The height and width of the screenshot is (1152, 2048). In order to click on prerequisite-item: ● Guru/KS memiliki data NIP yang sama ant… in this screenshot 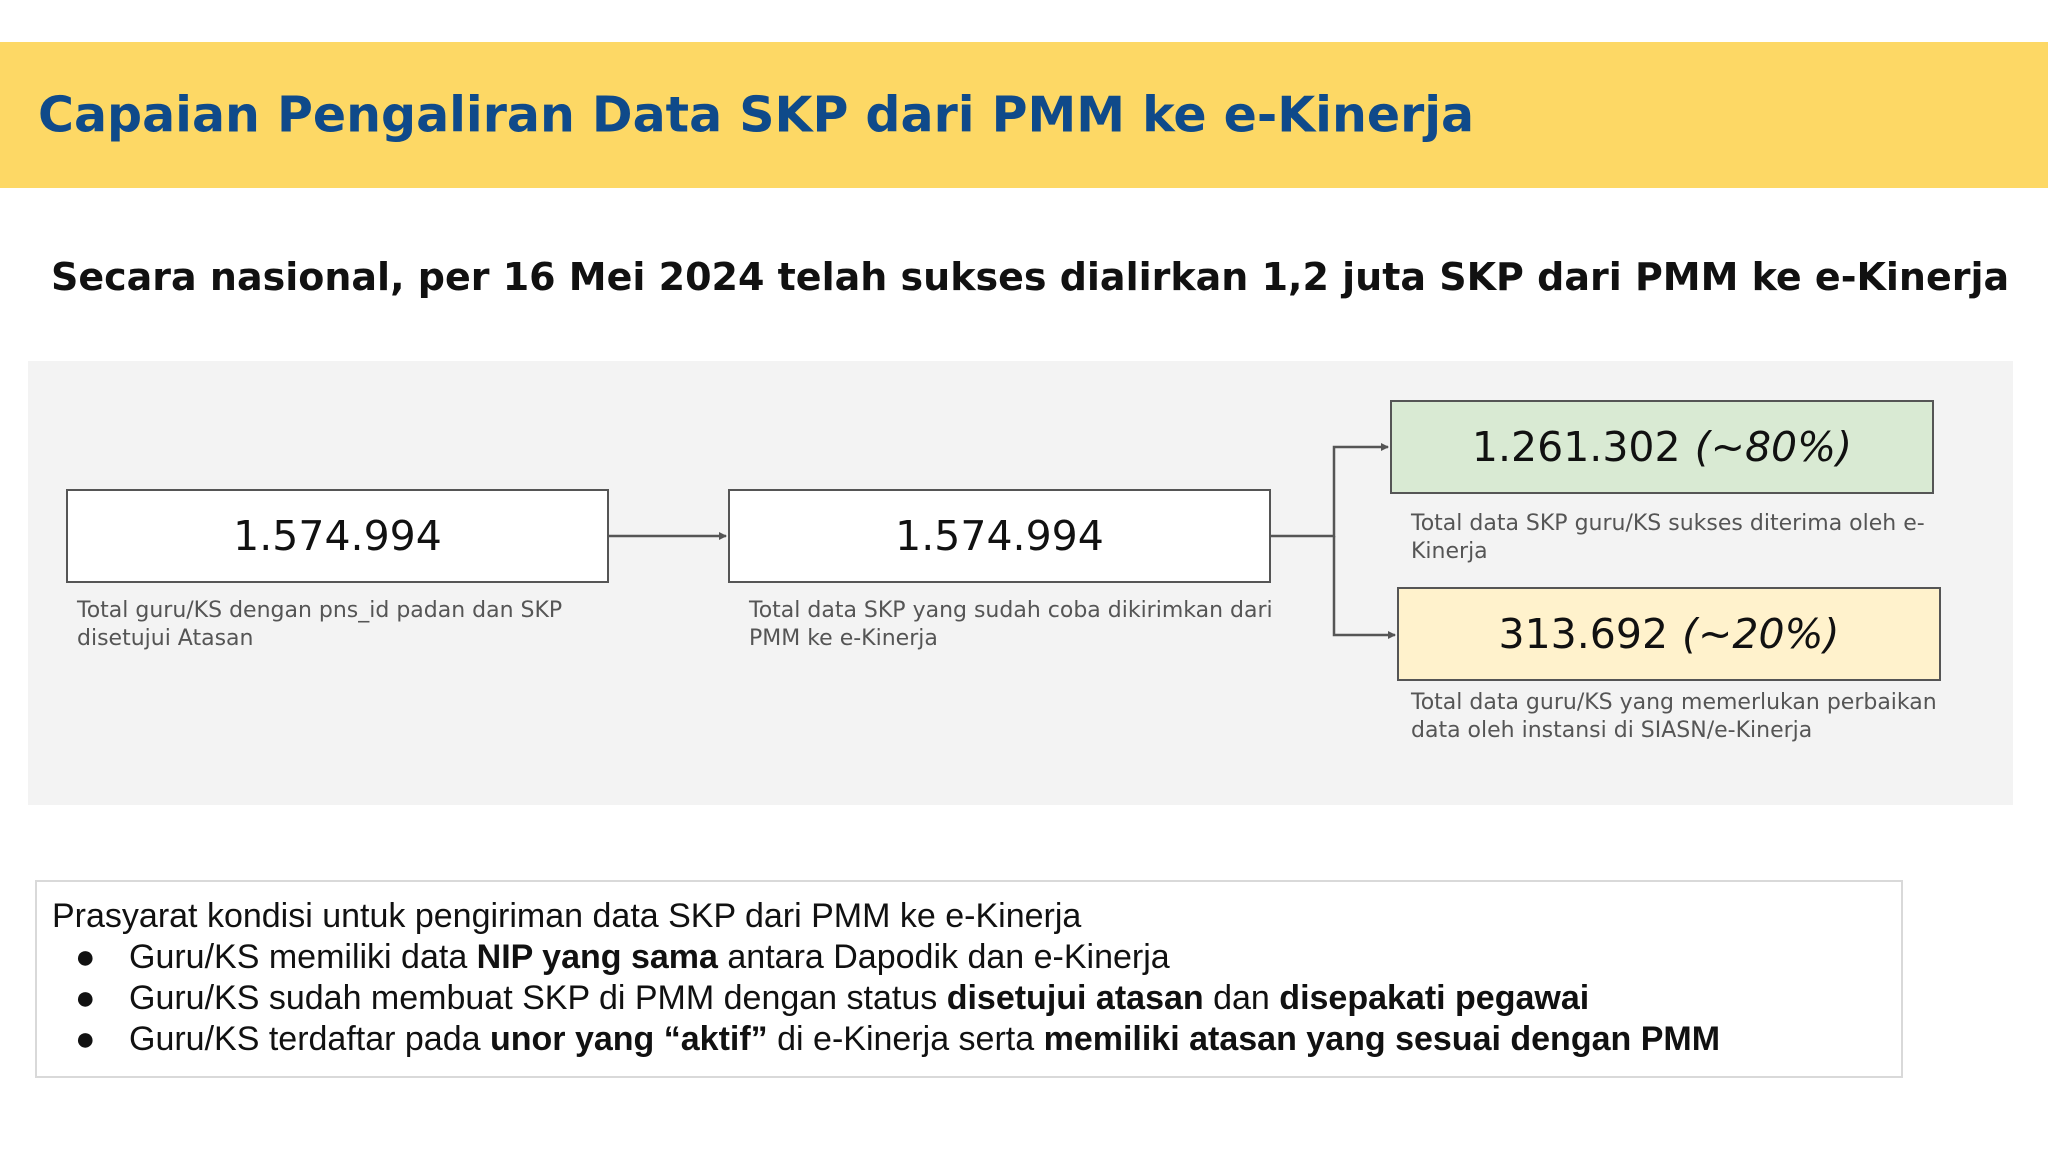, I will do `click(976, 957)`.